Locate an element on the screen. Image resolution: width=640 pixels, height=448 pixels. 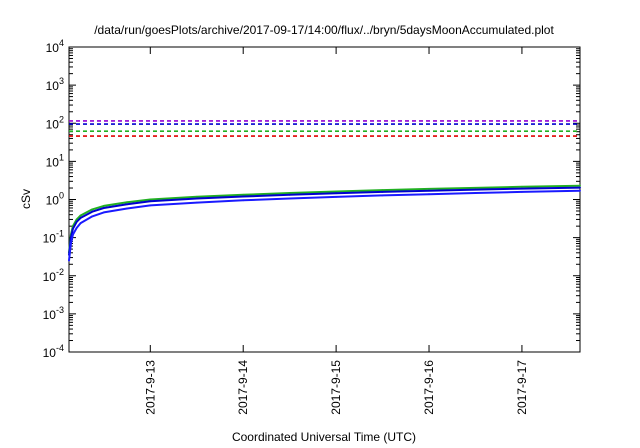
y-tick-label: 10⁻¹ is located at coordinates (53, 237).